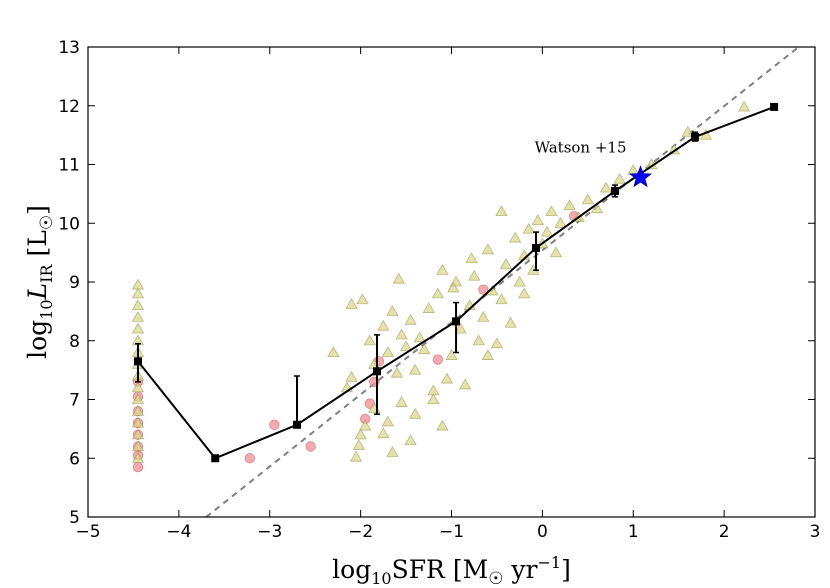 This screenshot has width=830, height=588. I want to click on x-tick-label: −3, so click(269, 532).